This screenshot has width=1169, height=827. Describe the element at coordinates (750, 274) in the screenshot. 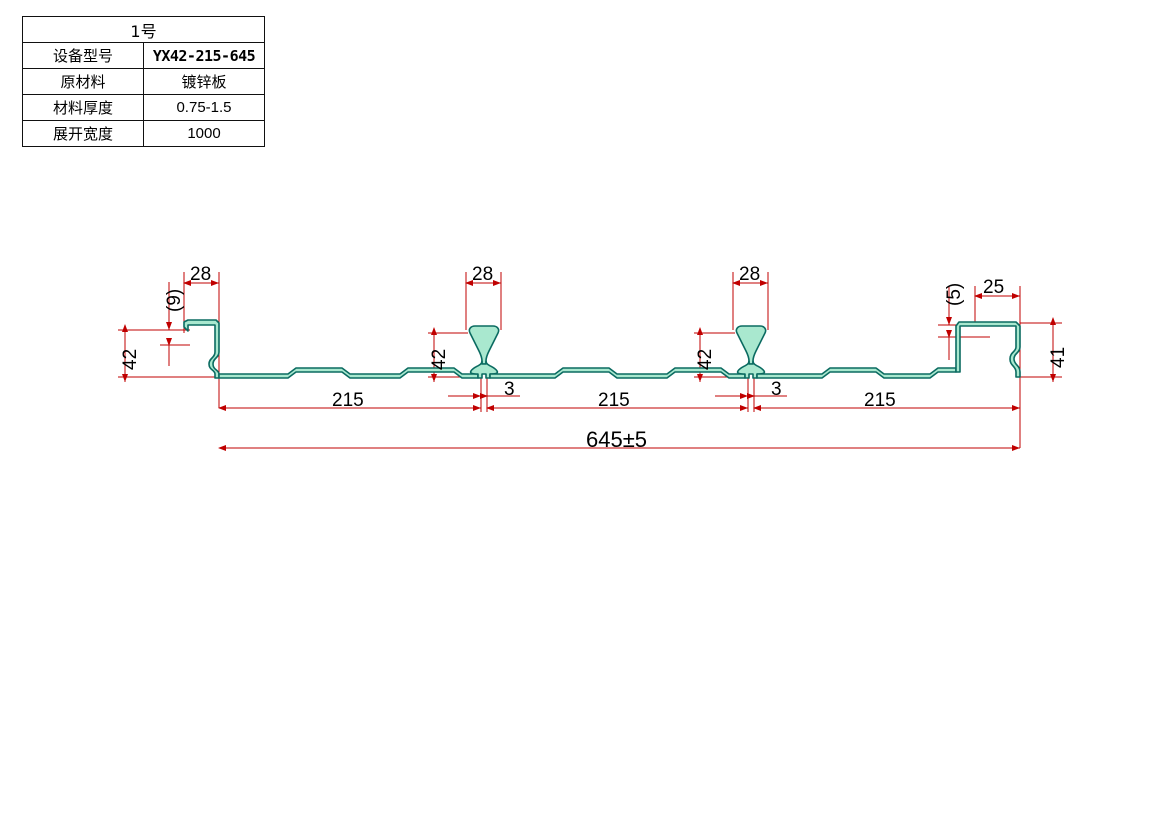

I see `dimtext-rib2-width-28: 28` at that location.